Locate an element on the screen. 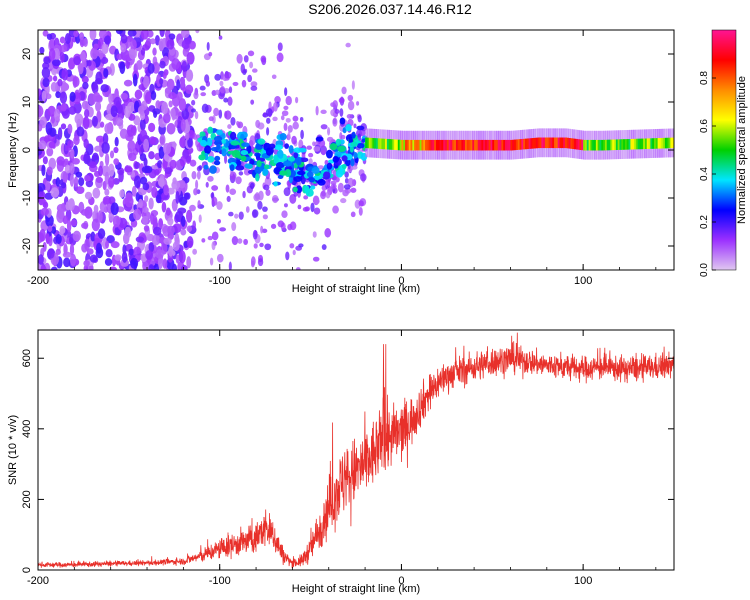  figure-title: S206.2026.037.14.46.R12 is located at coordinates (390, 9).